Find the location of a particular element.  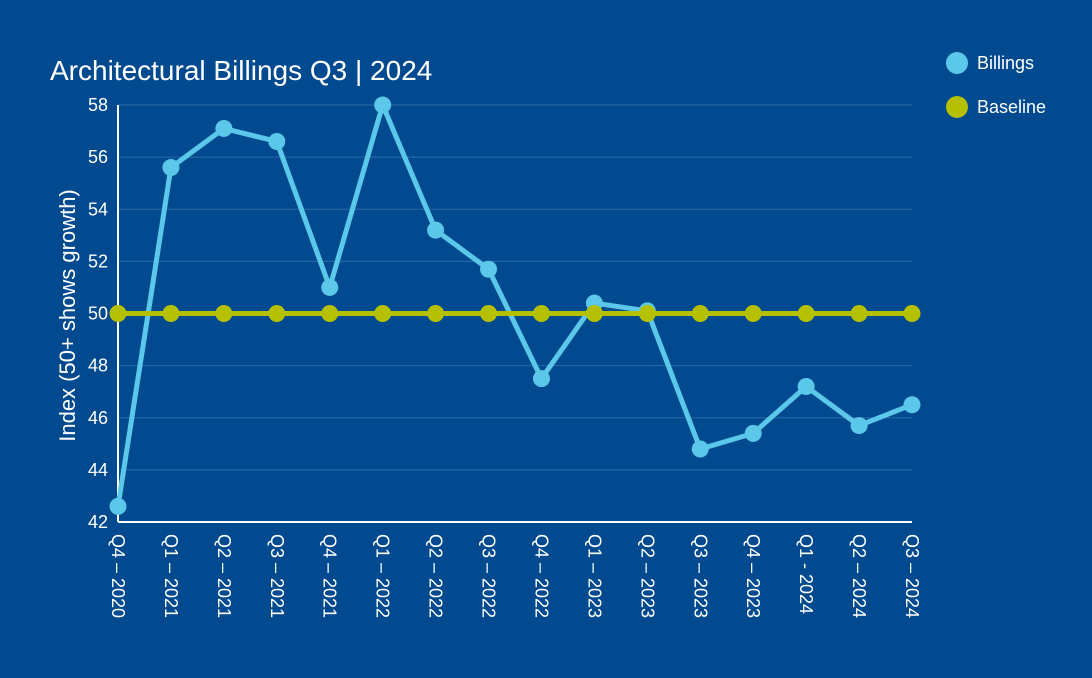

x-tick-label: Q1 – 2022 is located at coordinates (383, 576).